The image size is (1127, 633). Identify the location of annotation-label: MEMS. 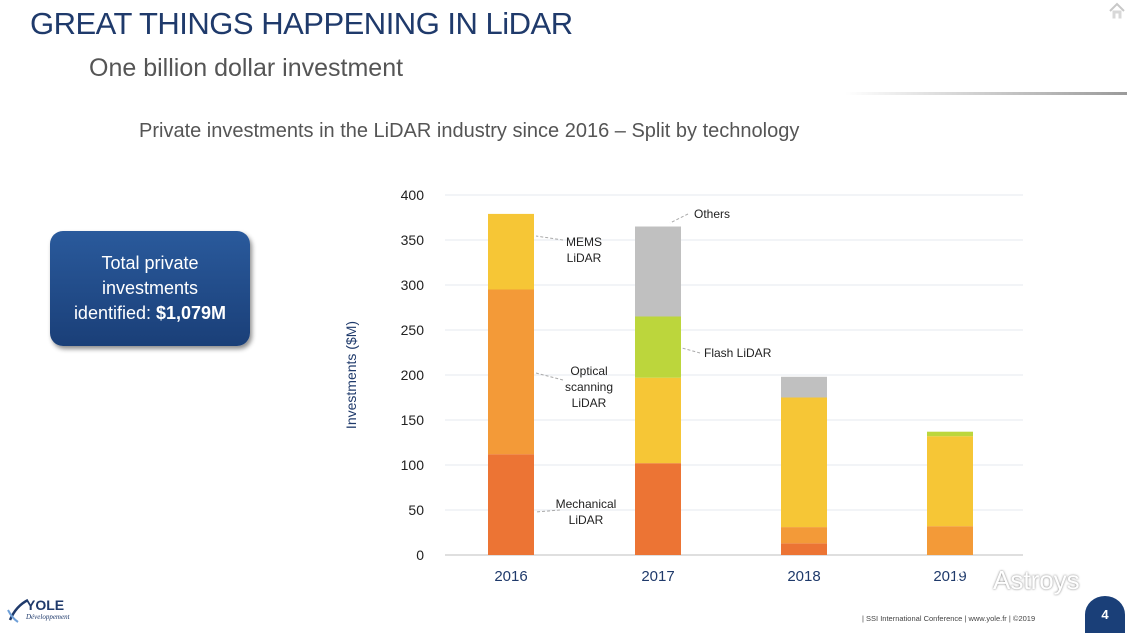
(584, 242).